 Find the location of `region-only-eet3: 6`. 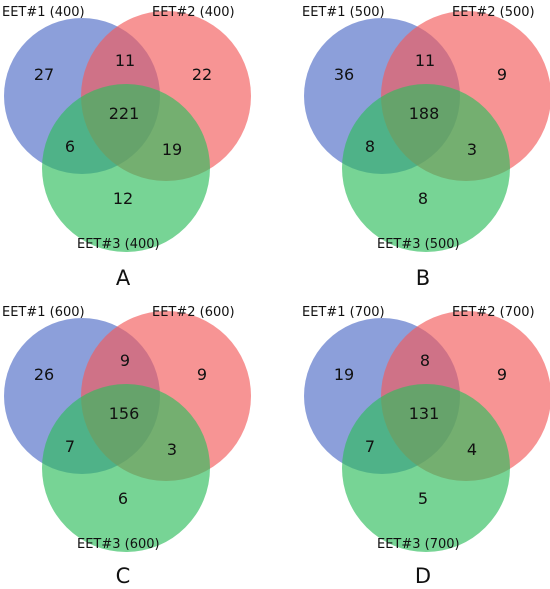

region-only-eet3: 6 is located at coordinates (123, 498).